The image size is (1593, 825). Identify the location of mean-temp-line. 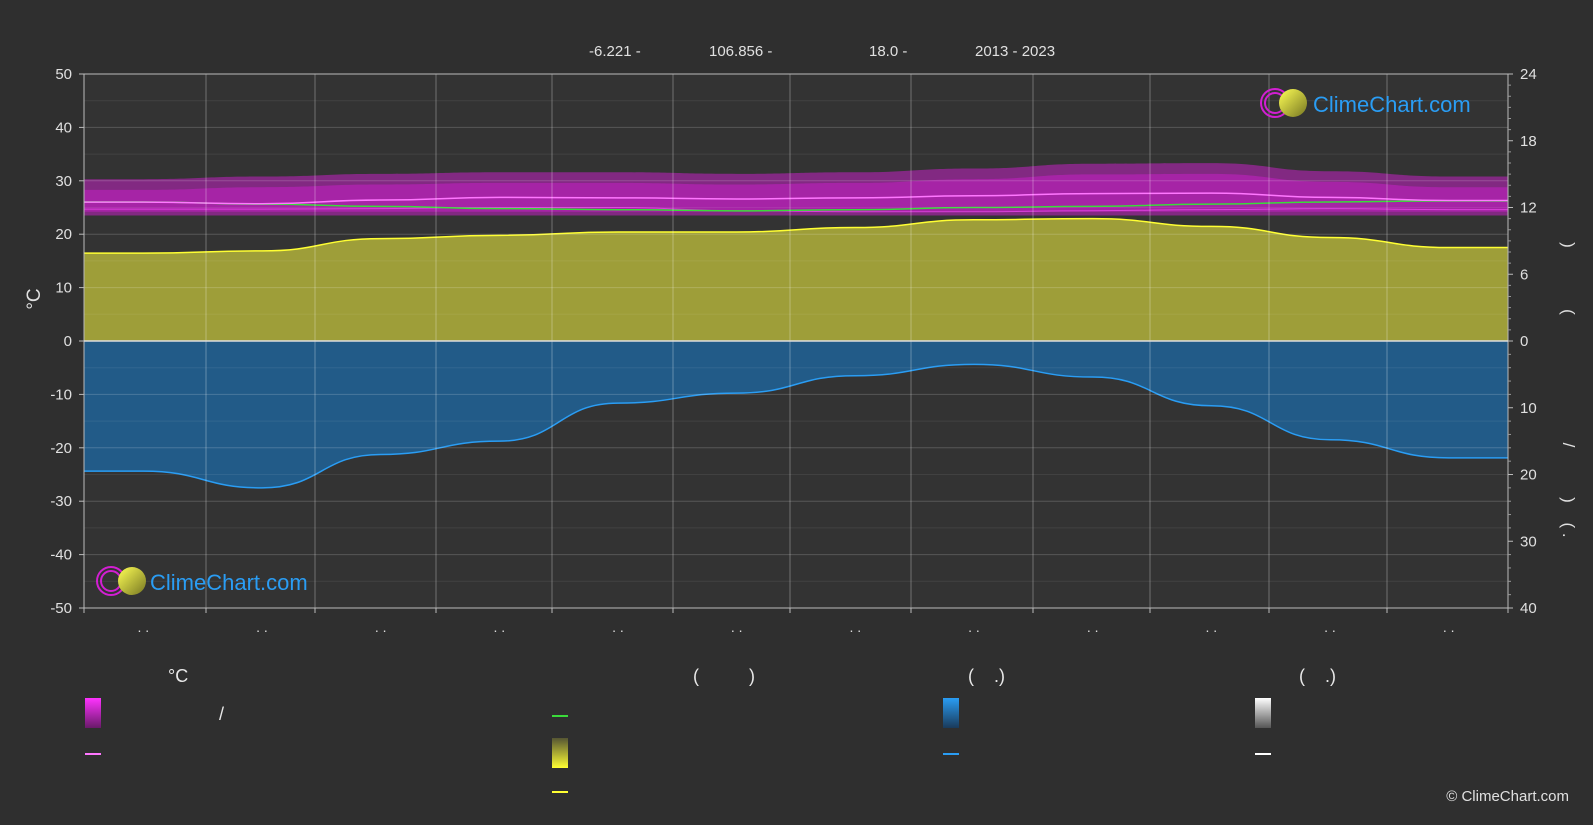
(796, 198).